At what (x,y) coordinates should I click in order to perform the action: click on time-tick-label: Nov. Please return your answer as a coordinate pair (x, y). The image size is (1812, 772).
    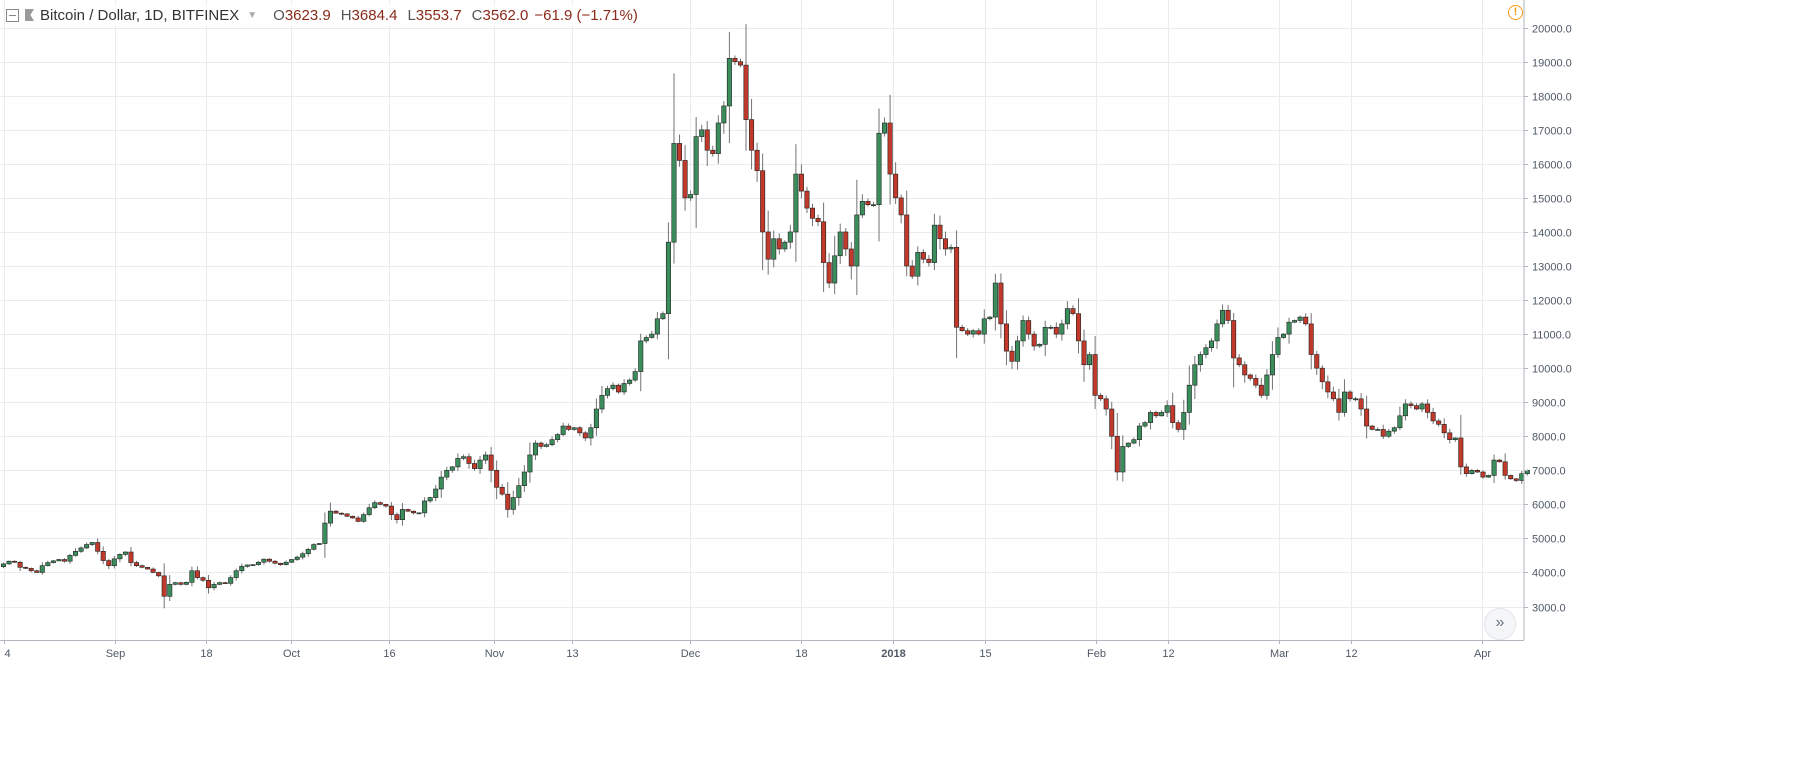
    Looking at the image, I should click on (495, 654).